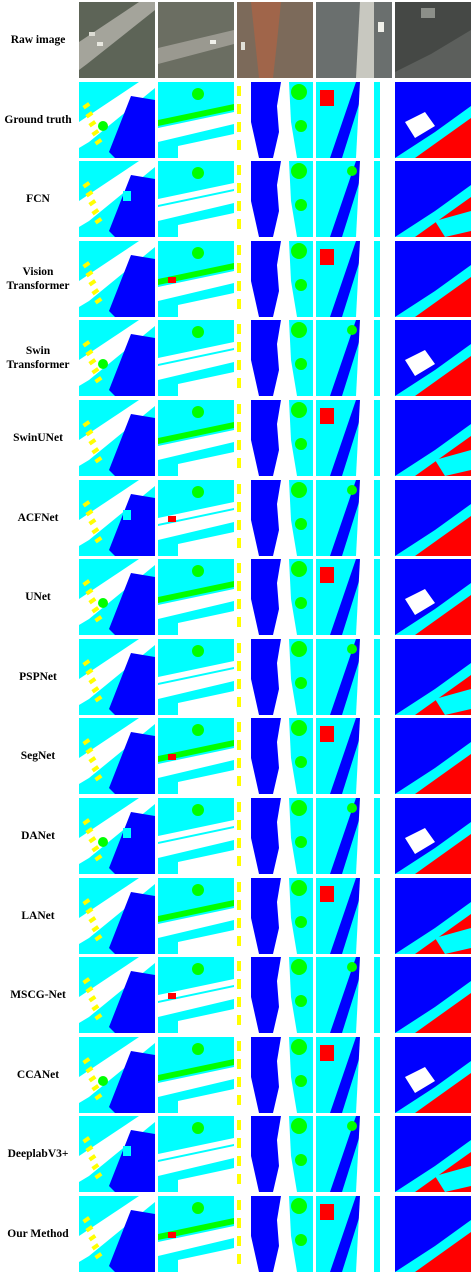  What do you see at coordinates (38, 756) in the screenshot?
I see `row-label: SegNet` at bounding box center [38, 756].